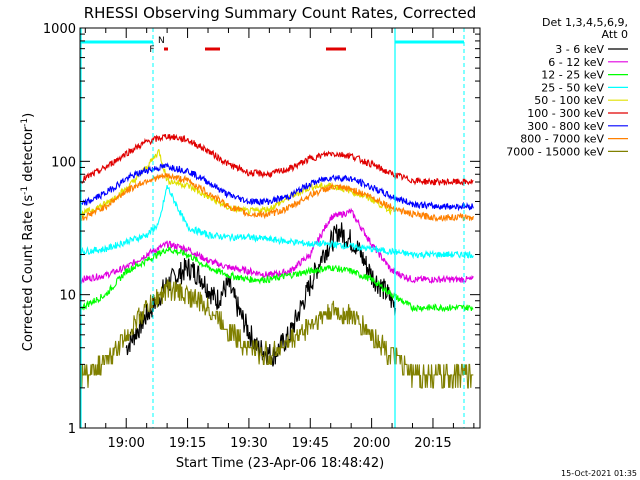 The width and height of the screenshot is (640, 480). Describe the element at coordinates (151, 50) in the screenshot. I see `flare-marker: F` at that location.